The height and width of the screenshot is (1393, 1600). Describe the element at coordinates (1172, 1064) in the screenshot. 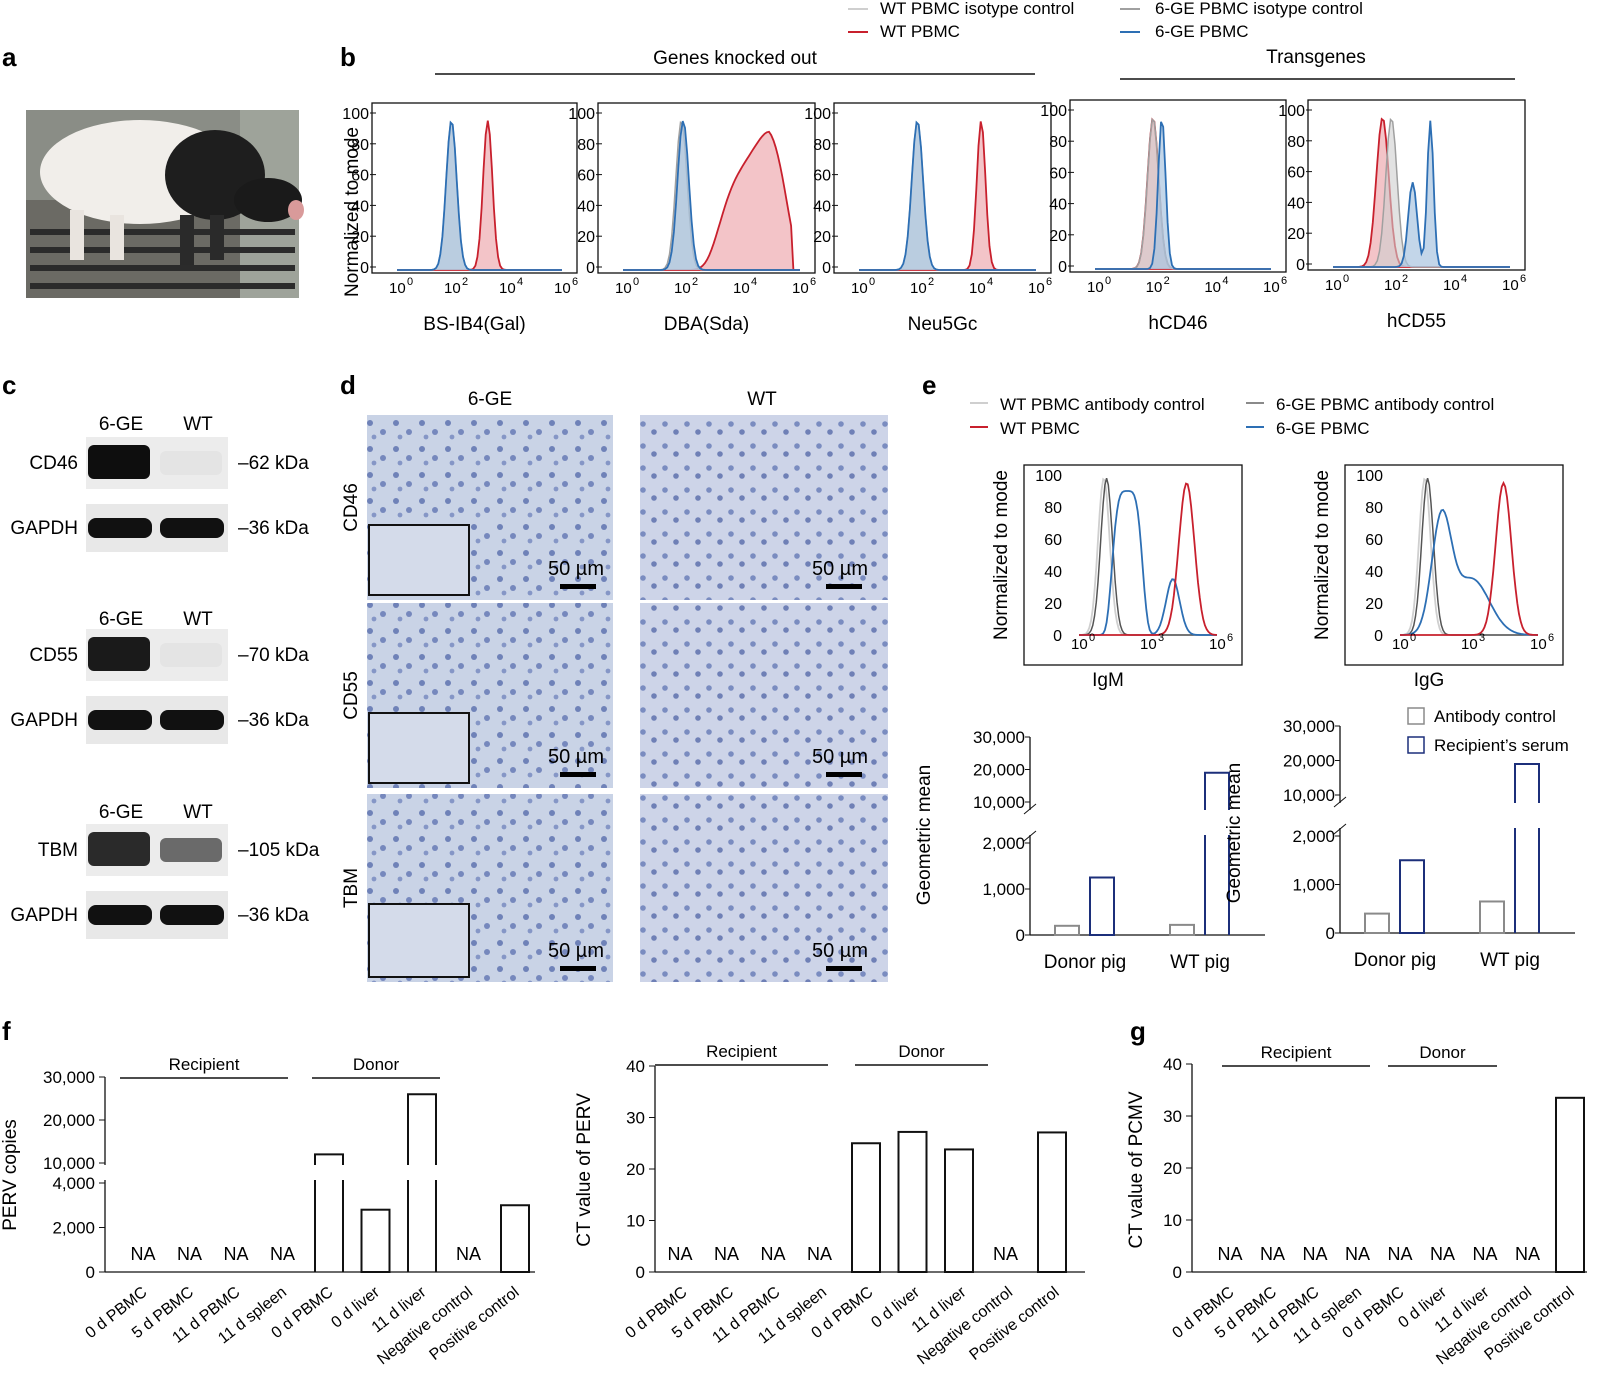

I see `g-ytick: 40` at that location.